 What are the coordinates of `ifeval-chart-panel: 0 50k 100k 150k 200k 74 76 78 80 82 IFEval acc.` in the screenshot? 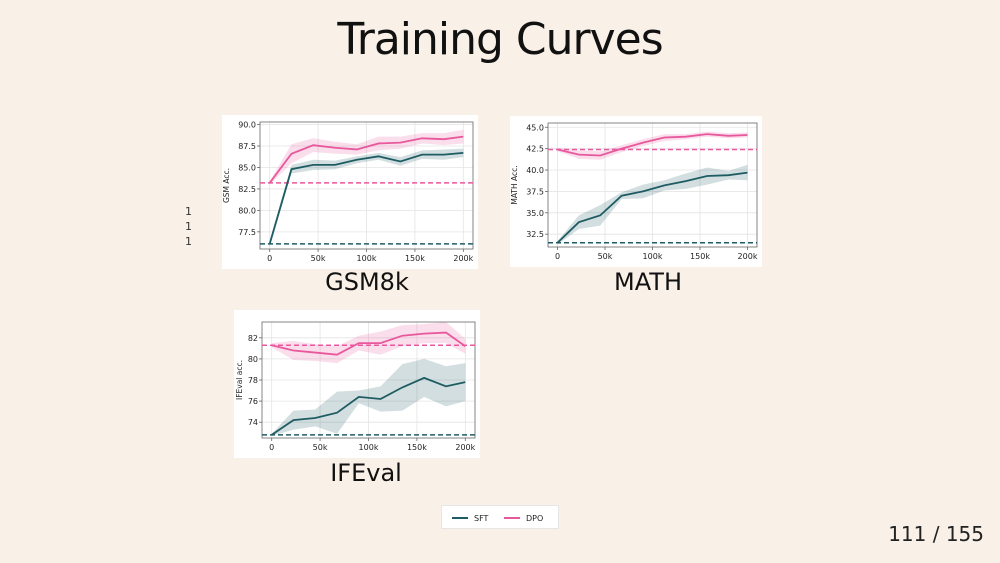 It's located at (357, 384).